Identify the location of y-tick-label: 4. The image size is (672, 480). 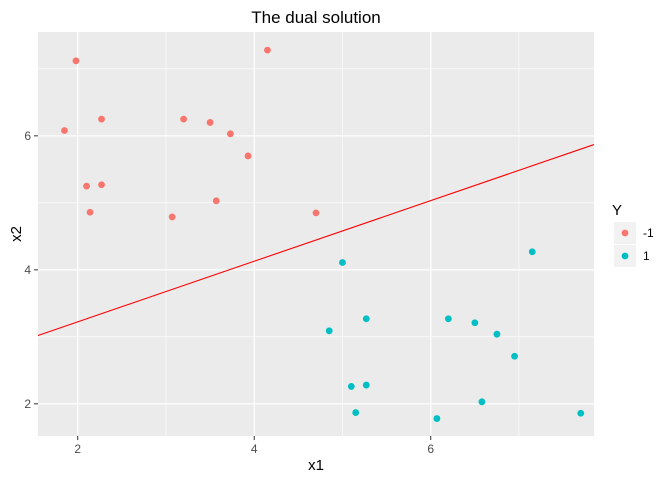
(27, 270).